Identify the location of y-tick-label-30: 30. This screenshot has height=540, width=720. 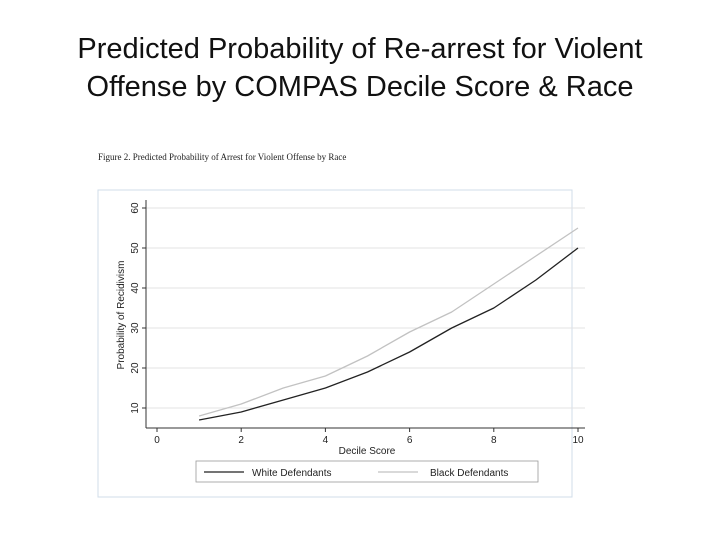
(135, 328).